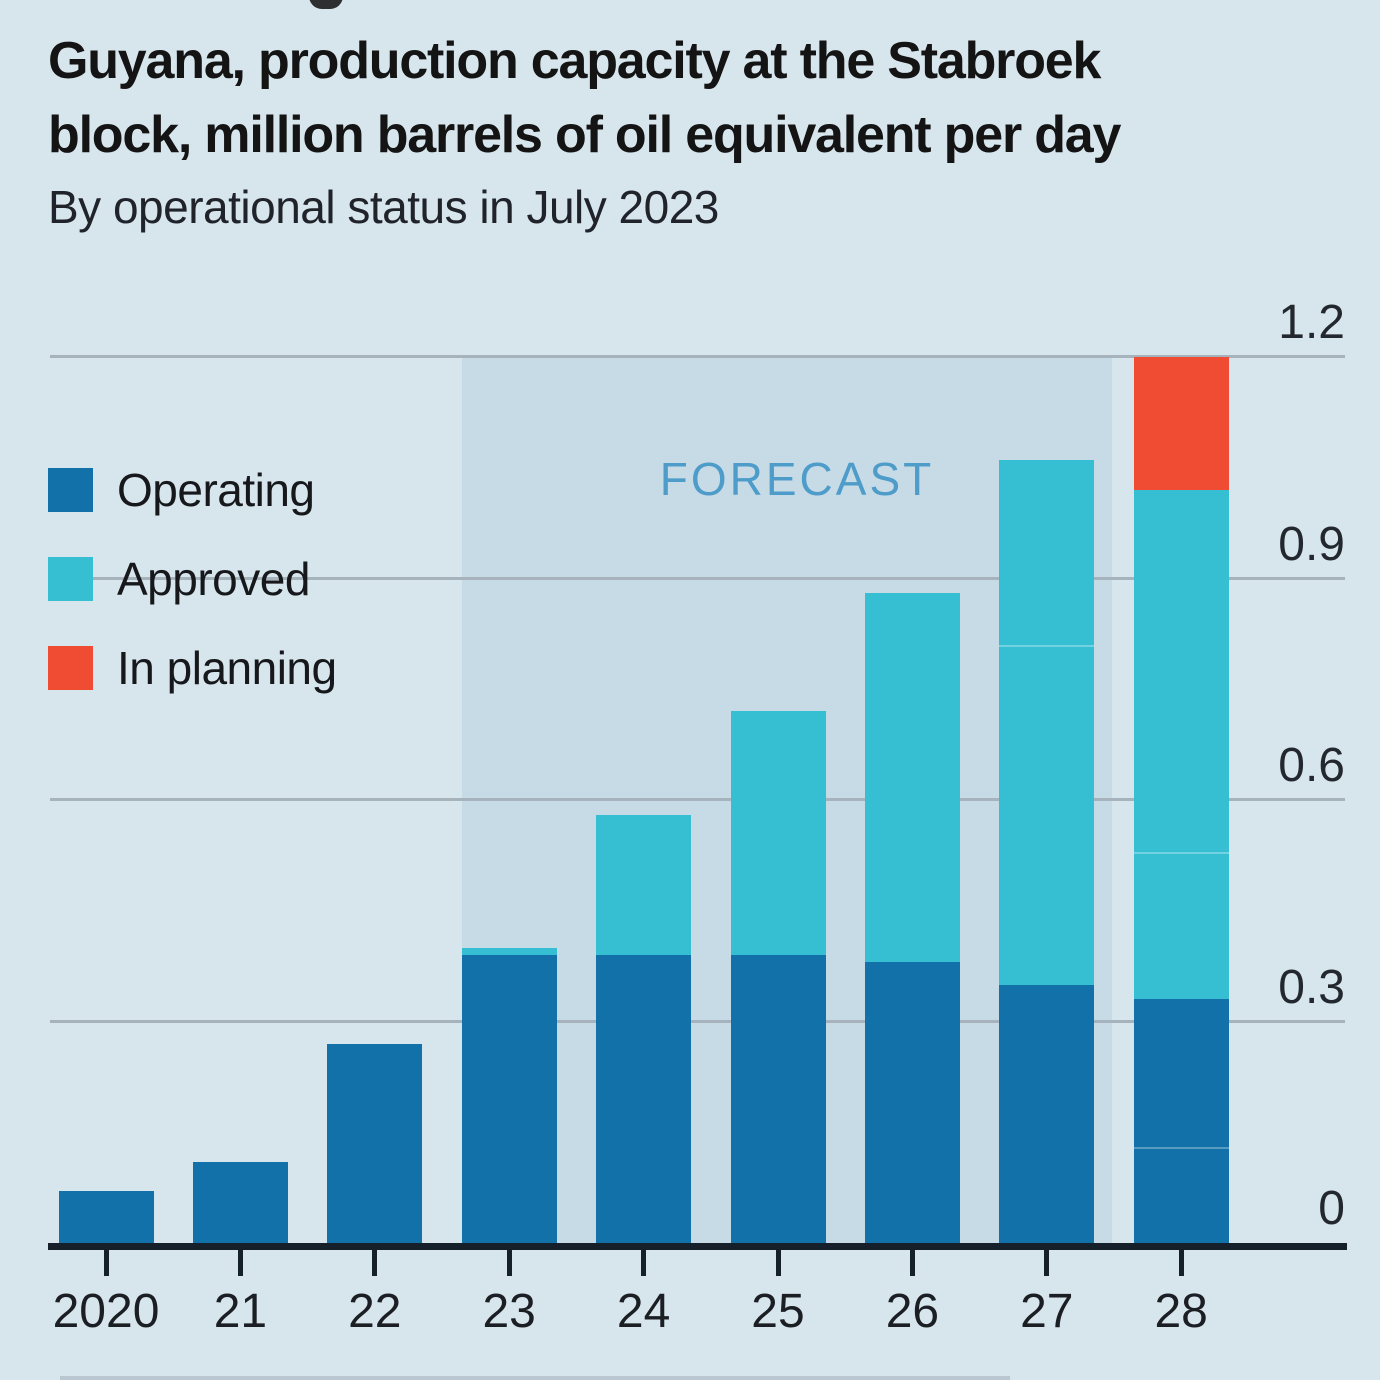  I want to click on bar-22-operating, so click(375, 1143).